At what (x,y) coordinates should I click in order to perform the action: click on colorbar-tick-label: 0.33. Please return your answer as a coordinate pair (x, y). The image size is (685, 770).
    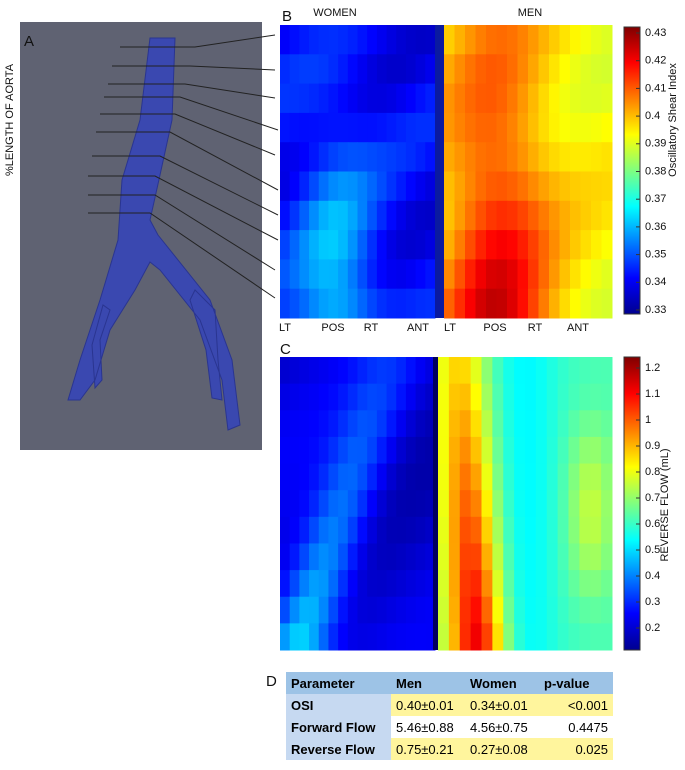
    Looking at the image, I should click on (655, 310).